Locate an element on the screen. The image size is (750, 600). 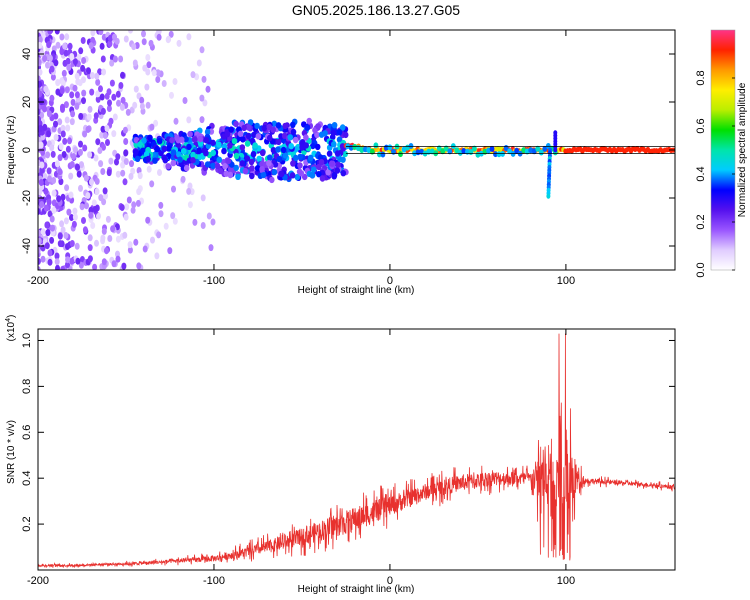
snr-y-axis-label: SNR (10 * v/v) is located at coordinates (11, 452).